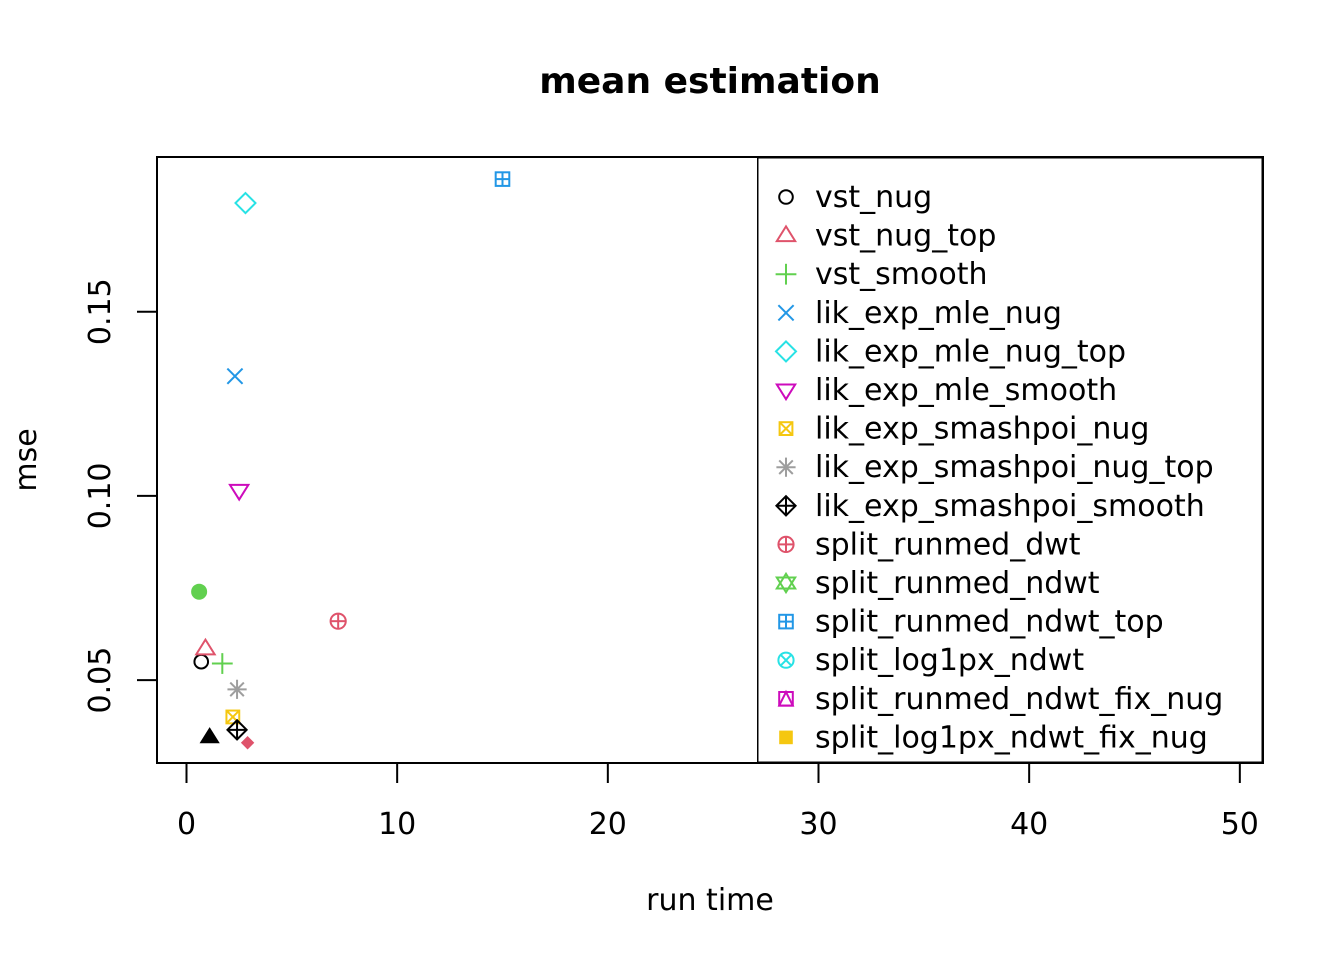 The width and height of the screenshot is (1344, 960). What do you see at coordinates (100, 680) in the screenshot?
I see `y-tick-label: 0.05` at bounding box center [100, 680].